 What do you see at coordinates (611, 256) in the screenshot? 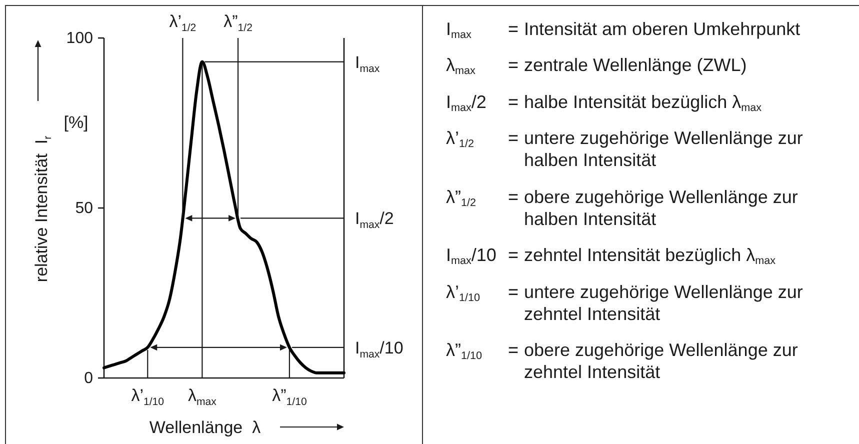
I see `text: I$_{max}$/10 = zehntel Intensität bezüglich λ$_{max}$` at bounding box center [611, 256].